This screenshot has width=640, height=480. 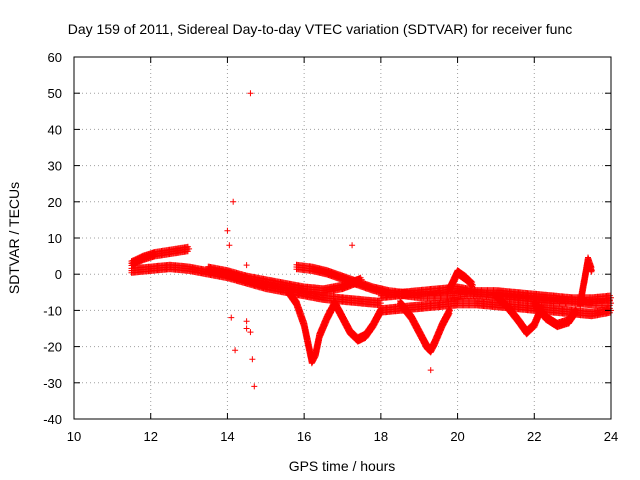 I want to click on y-axis-label: SDTVAR / TECUs, so click(x=14, y=238).